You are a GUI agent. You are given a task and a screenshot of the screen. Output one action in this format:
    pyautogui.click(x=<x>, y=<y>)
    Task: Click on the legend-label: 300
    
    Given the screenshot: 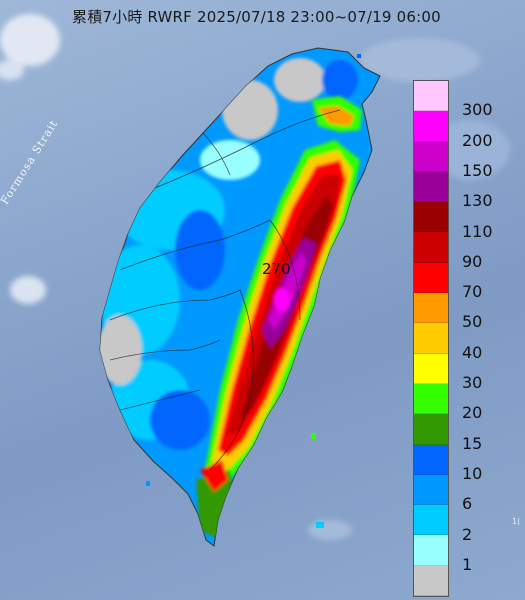 What is the action you would take?
    pyautogui.click(x=477, y=110)
    